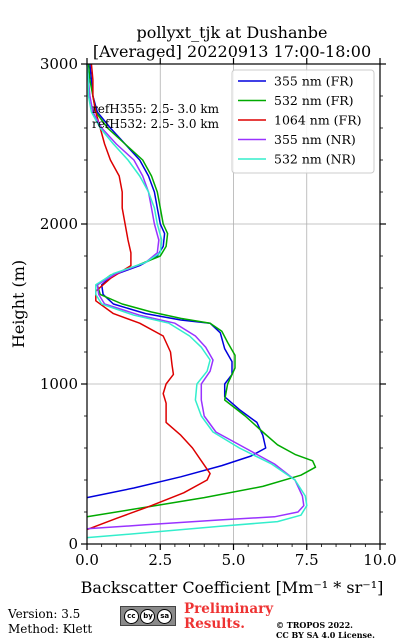  What do you see at coordinates (156, 124) in the screenshot?
I see `ref-height-532-annotation: refH532: 2.5- 3.0 km` at bounding box center [156, 124].